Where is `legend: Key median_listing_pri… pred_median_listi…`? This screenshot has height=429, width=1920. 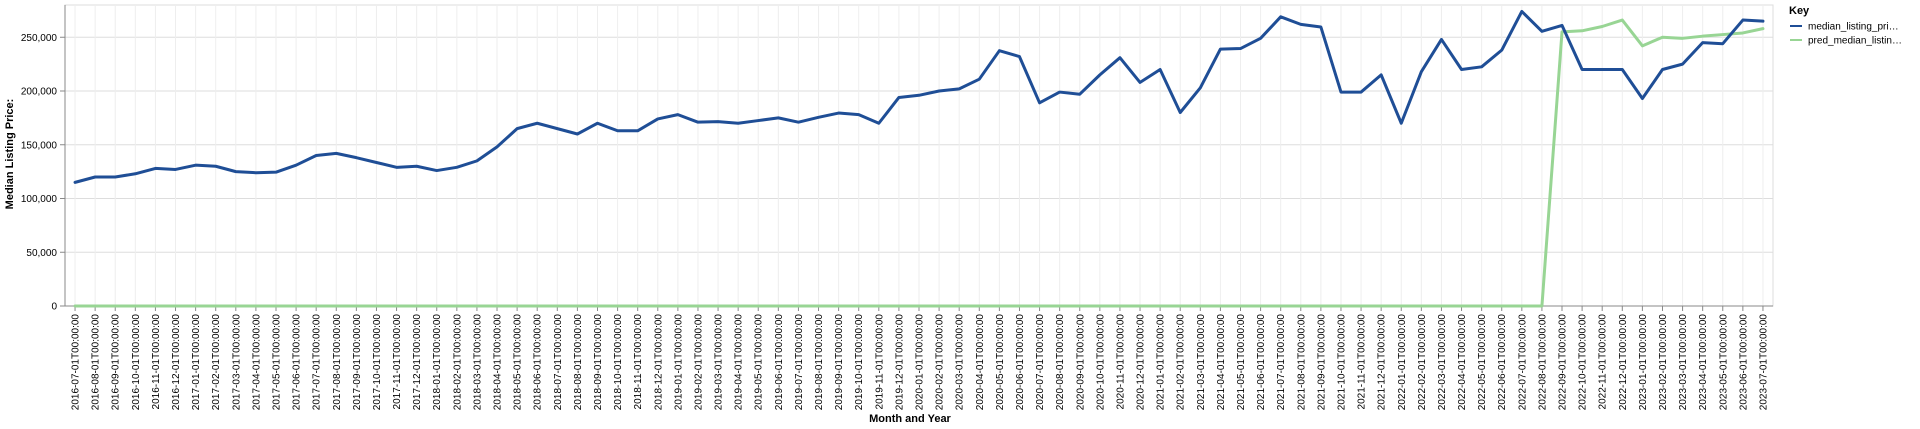 legend: Key median_listing_pri… pred_median_listi… is located at coordinates (1845, 26).